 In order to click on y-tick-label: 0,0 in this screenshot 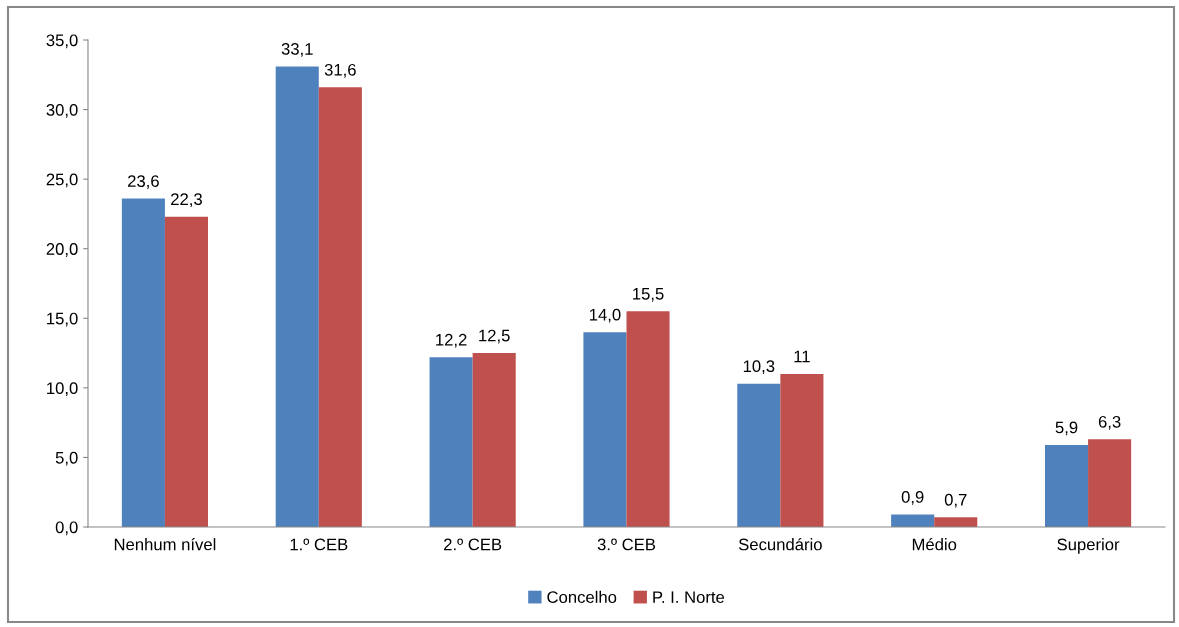, I will do `click(66, 528)`.